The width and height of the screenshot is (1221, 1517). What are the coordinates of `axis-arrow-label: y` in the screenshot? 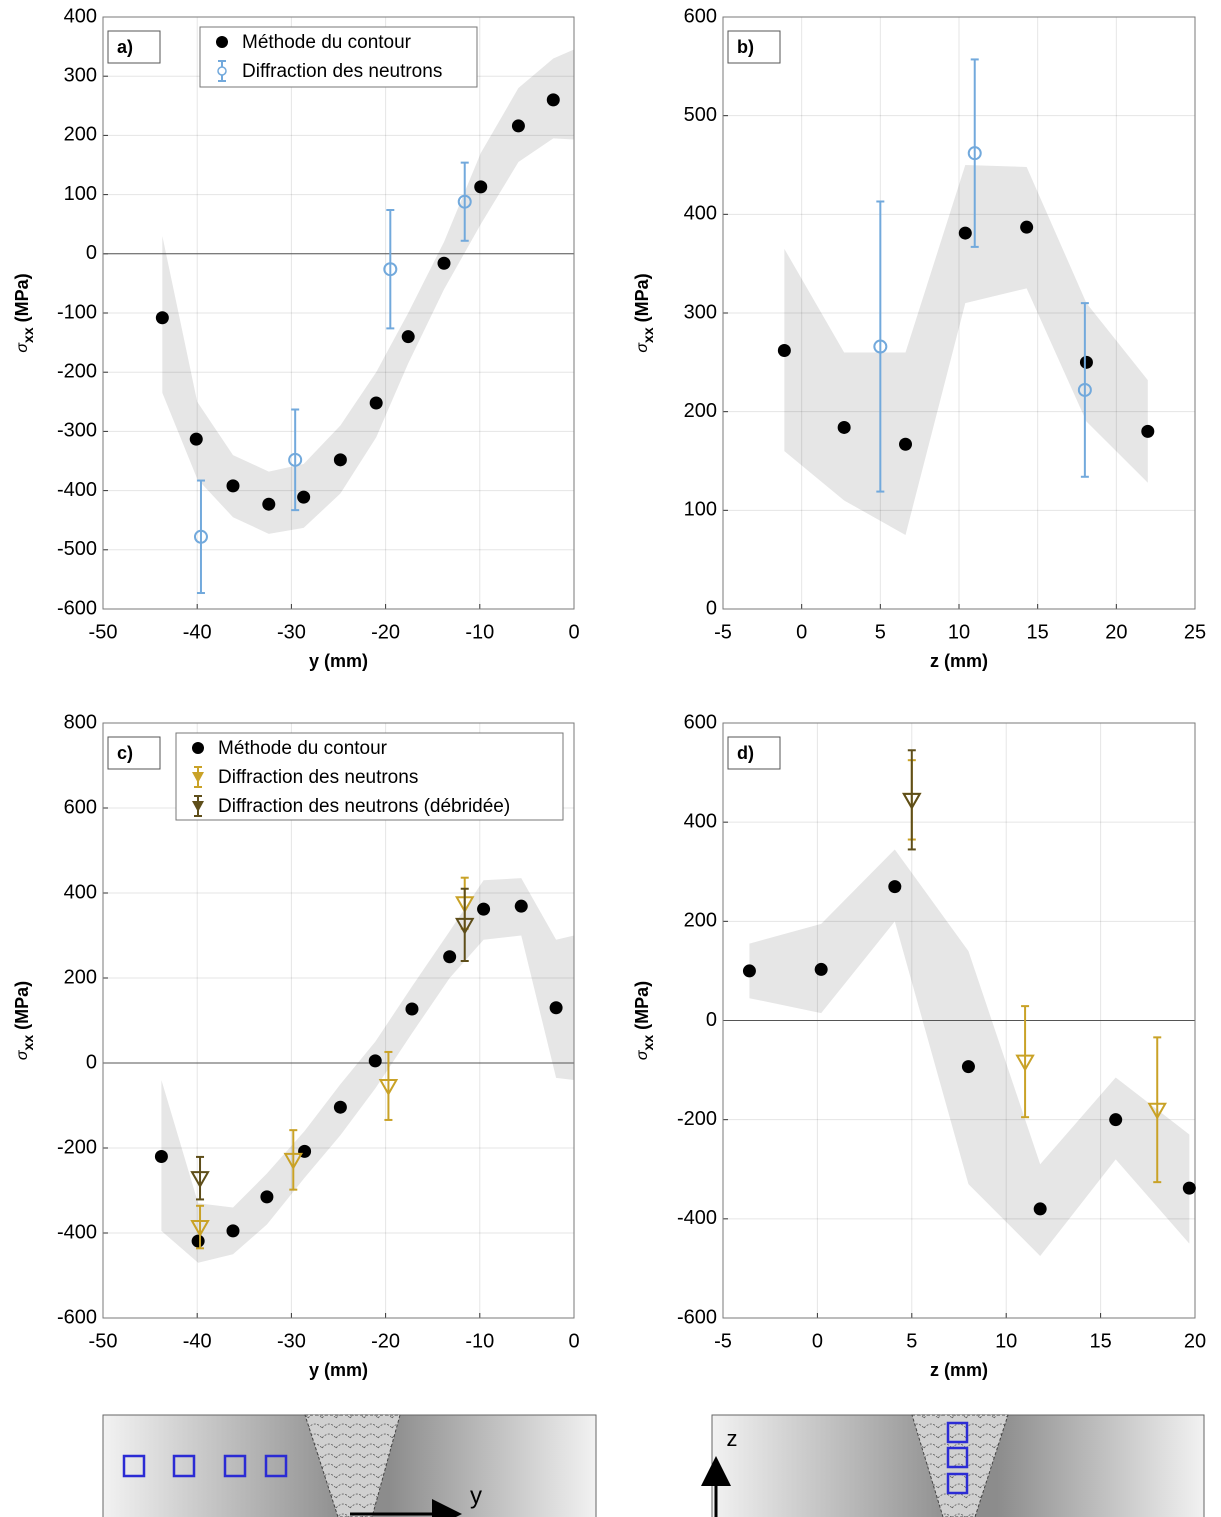 It's located at (476, 1495).